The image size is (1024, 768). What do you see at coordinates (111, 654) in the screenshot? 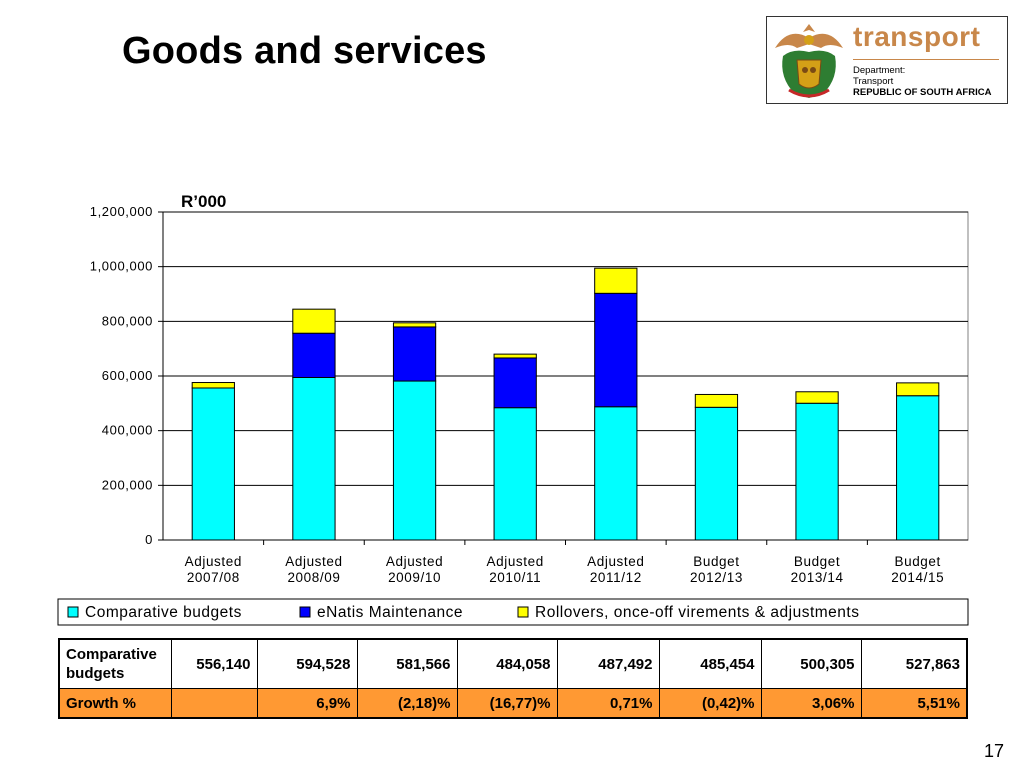
I see `row-label-line: Comparative` at bounding box center [111, 654].